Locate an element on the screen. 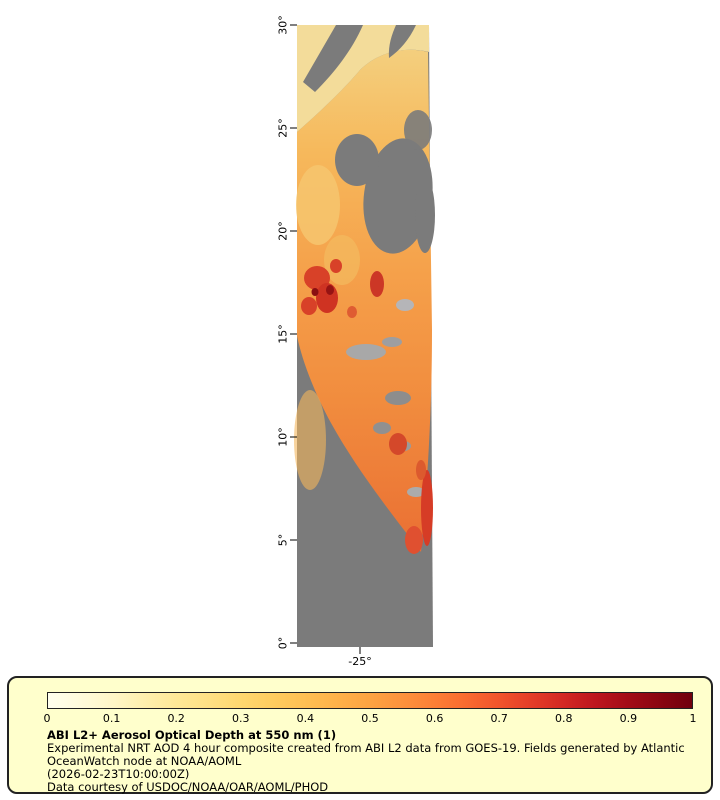  colorbar-tick: 0.5 is located at coordinates (370, 718).